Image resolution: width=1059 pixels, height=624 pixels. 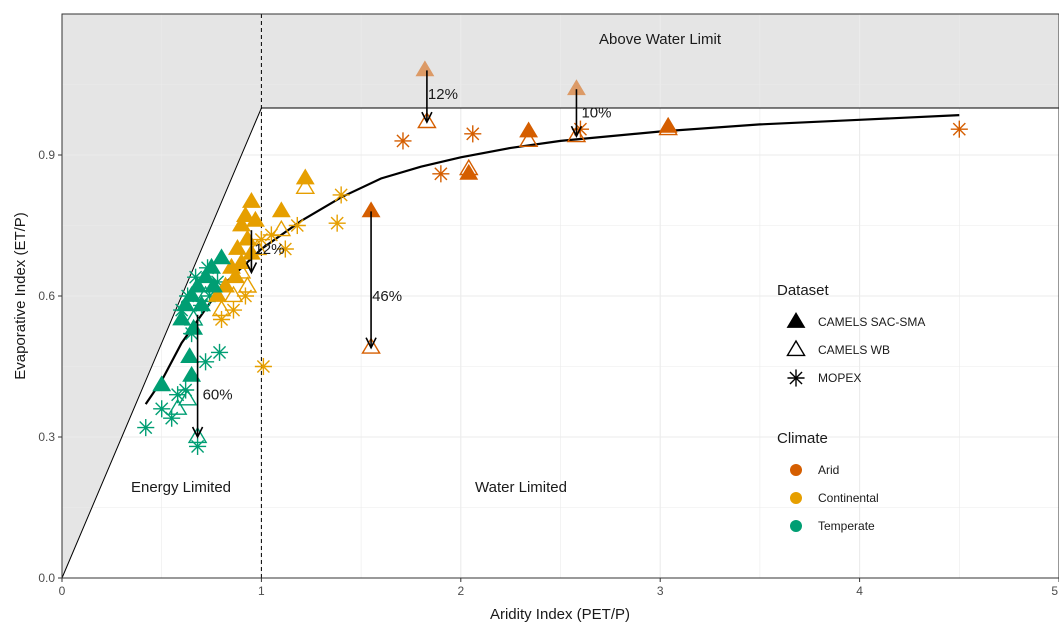 I want to click on x-tick-label-5: 5, so click(x=1054, y=591).